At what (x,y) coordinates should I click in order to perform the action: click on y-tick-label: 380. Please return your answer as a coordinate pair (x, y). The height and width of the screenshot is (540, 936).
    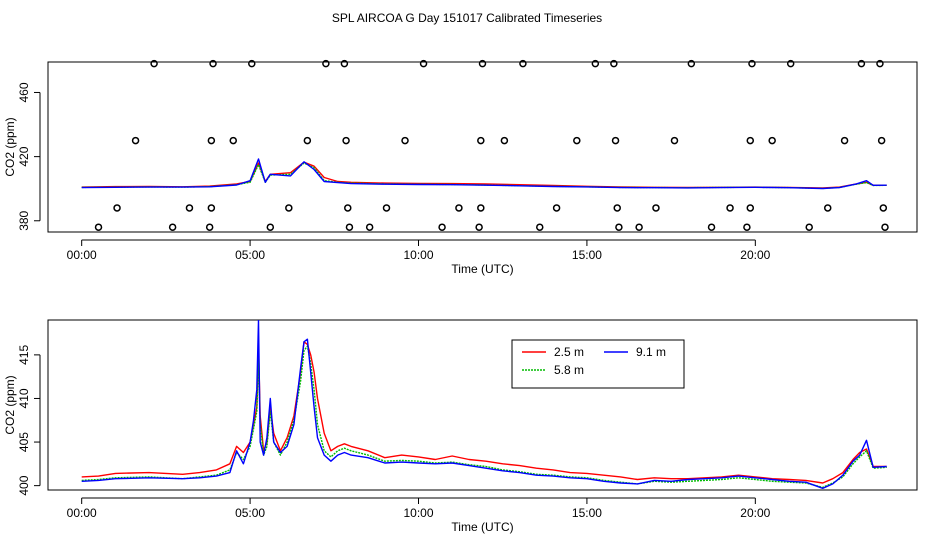
    Looking at the image, I should click on (24, 220).